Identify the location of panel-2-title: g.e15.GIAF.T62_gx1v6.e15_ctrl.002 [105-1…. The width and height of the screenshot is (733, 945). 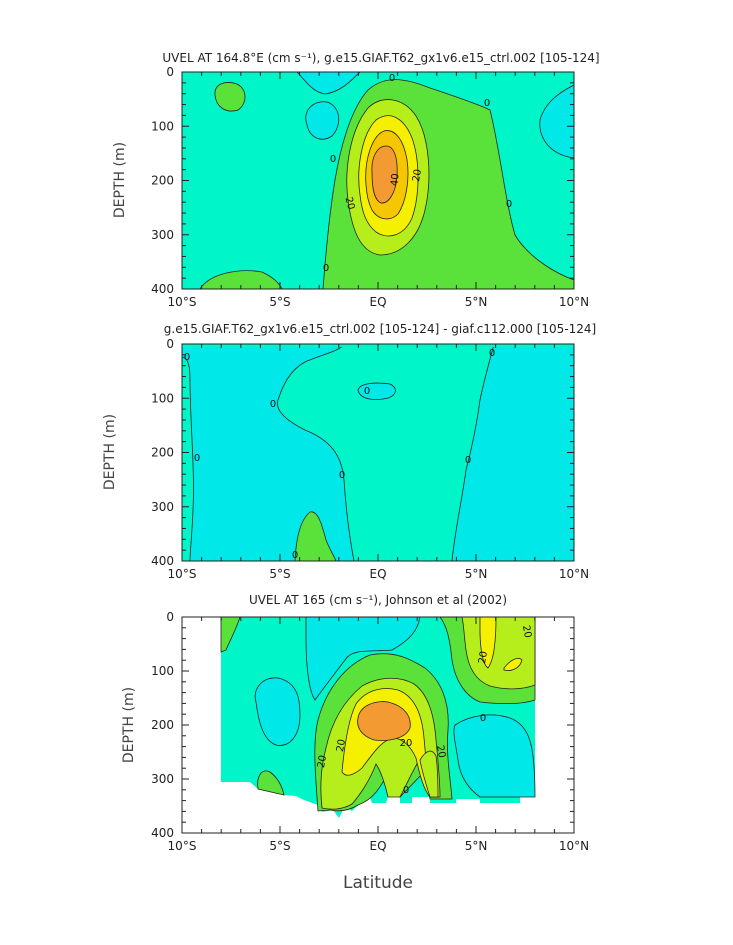
(380, 329).